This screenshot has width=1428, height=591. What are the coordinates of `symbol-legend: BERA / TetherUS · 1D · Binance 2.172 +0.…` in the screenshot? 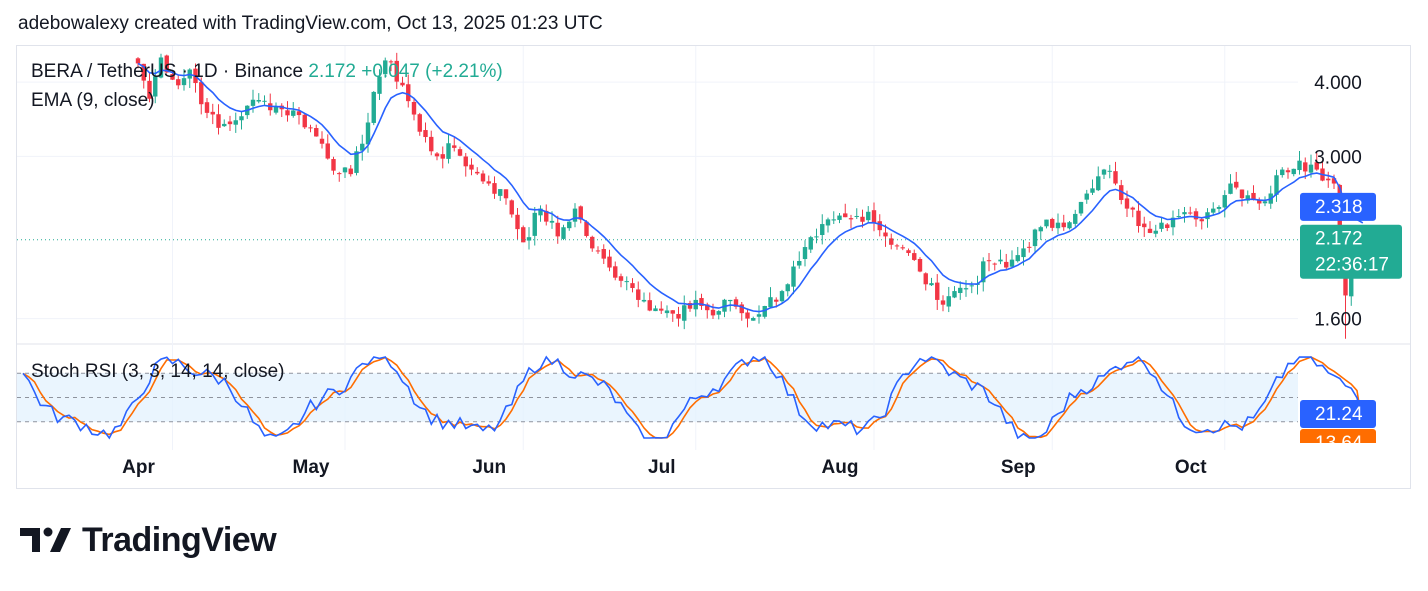 It's located at (267, 72).